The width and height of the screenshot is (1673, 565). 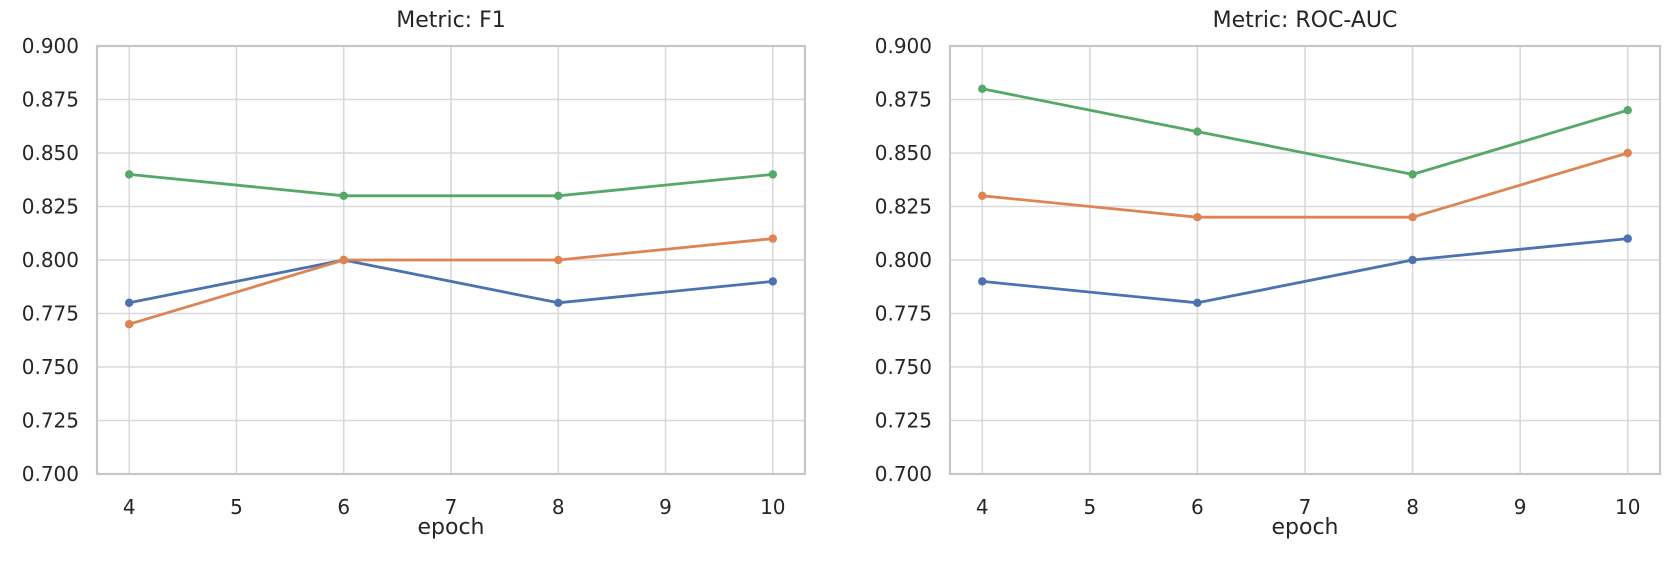 I want to click on series-series-blue, so click(x=1305, y=270).